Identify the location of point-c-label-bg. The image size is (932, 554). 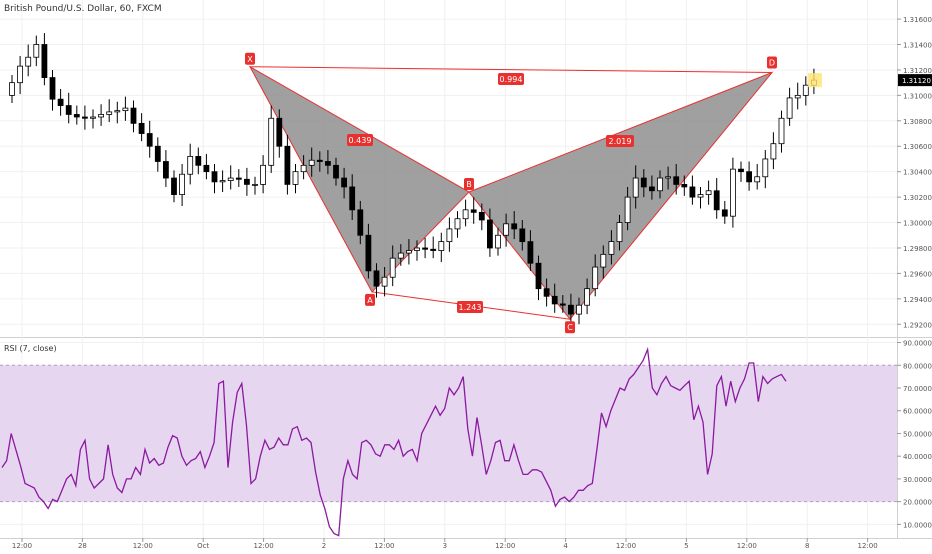
(570, 327).